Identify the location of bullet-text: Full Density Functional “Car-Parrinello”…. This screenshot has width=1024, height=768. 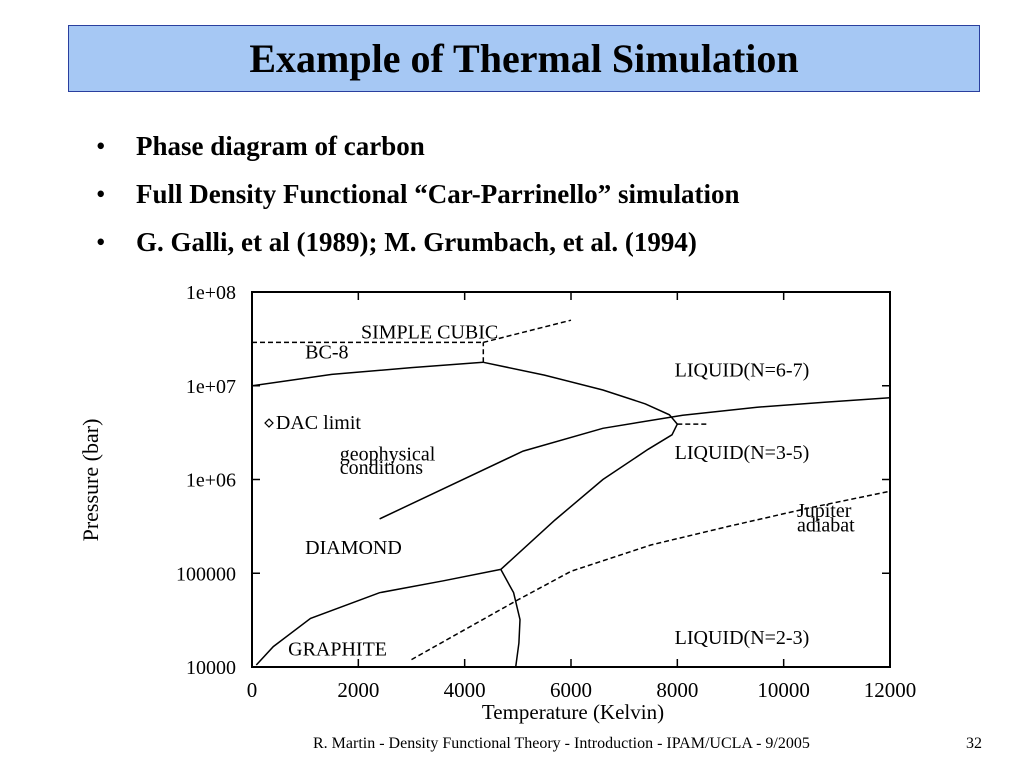
(438, 194).